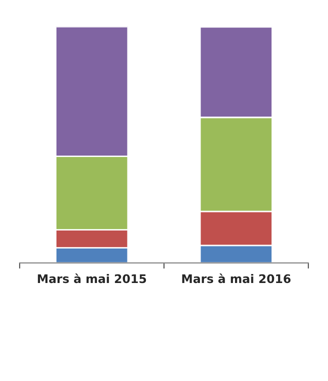 This screenshot has width=328, height=381. What do you see at coordinates (92, 279) in the screenshot?
I see `x-tick-label: Mars à mai 2015` at bounding box center [92, 279].